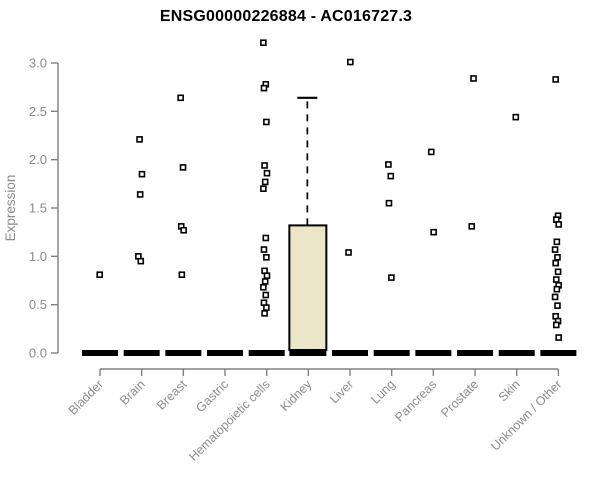 Image resolution: width=600 pixels, height=500 pixels. I want to click on y-tick-label: 0.0, so click(38, 353).